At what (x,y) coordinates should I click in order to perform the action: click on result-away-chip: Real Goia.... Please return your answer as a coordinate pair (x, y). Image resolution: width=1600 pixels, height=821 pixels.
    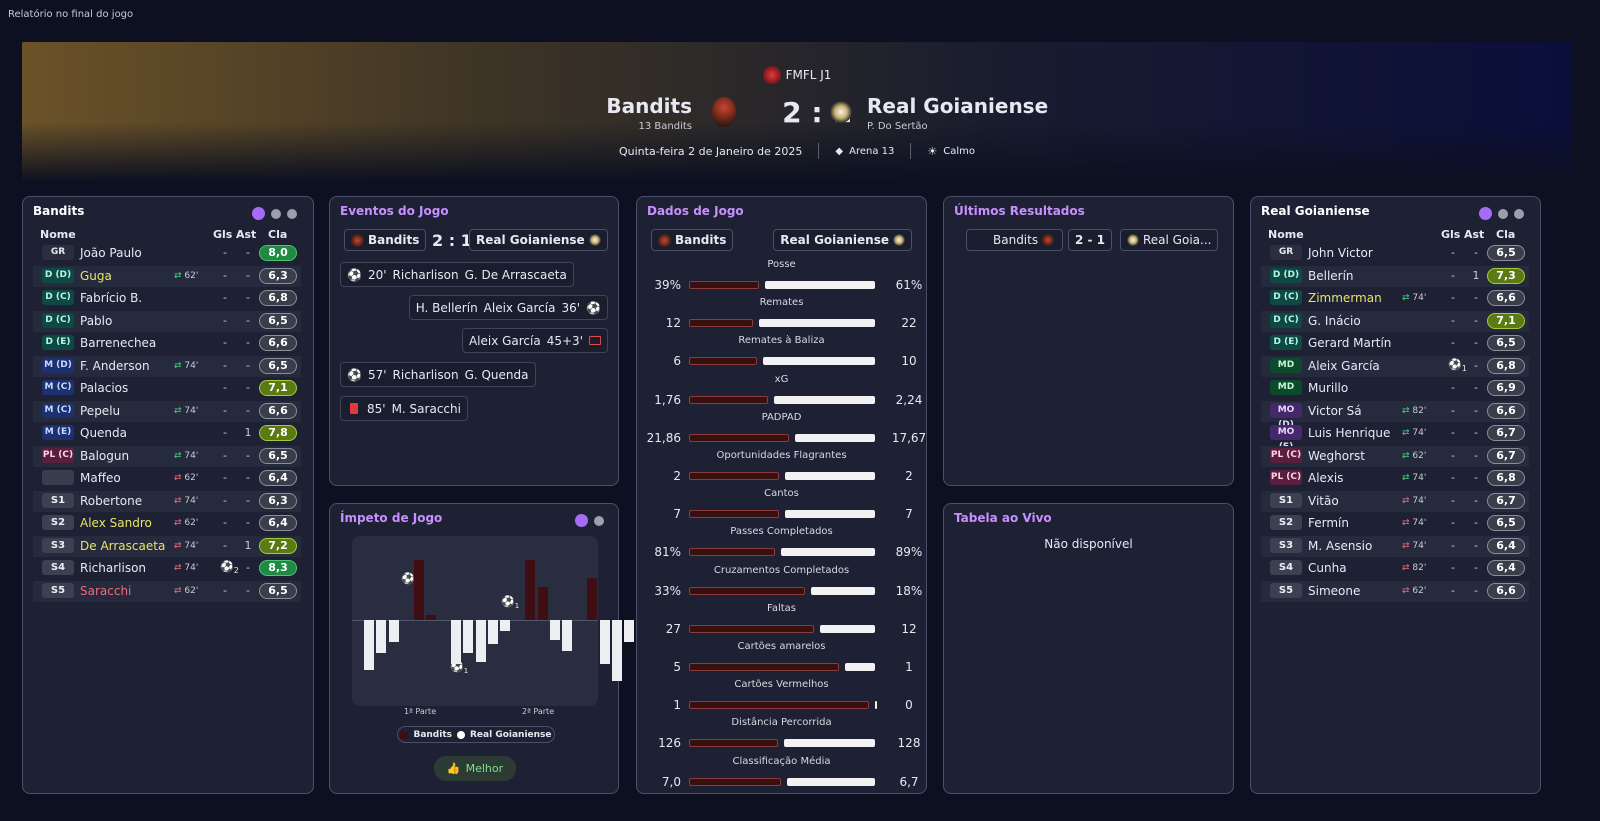
    Looking at the image, I should click on (1169, 240).